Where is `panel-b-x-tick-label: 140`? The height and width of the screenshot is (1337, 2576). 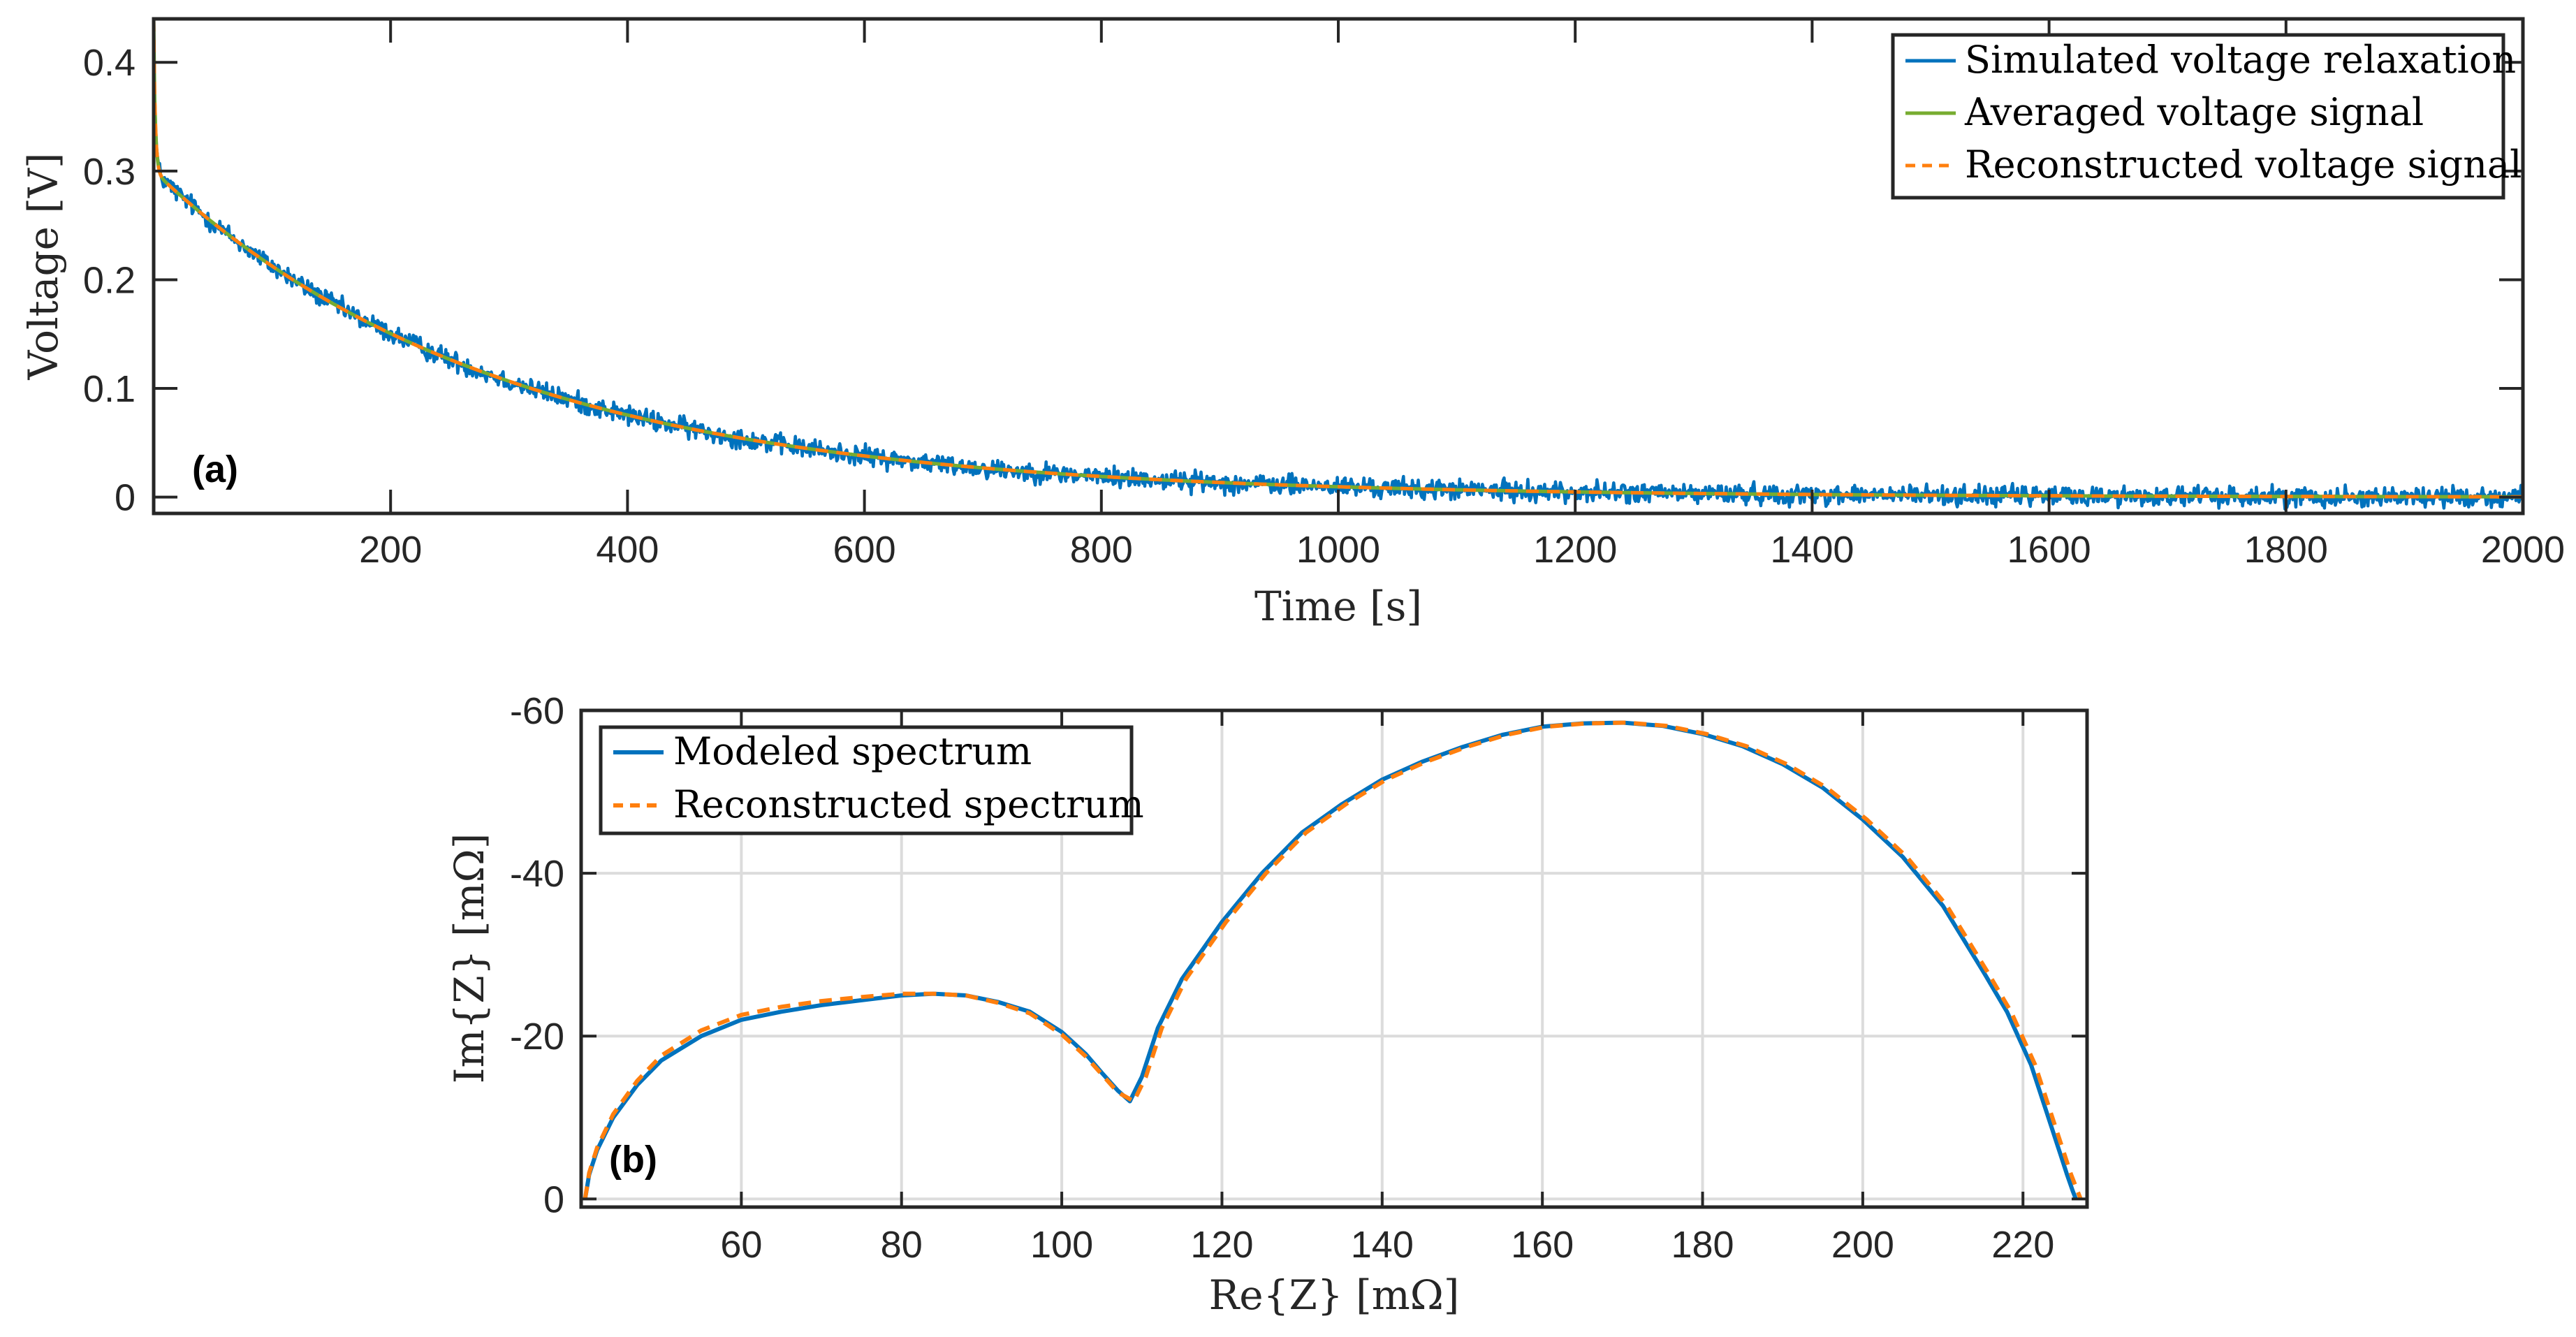
panel-b-x-tick-label: 140 is located at coordinates (1382, 1245).